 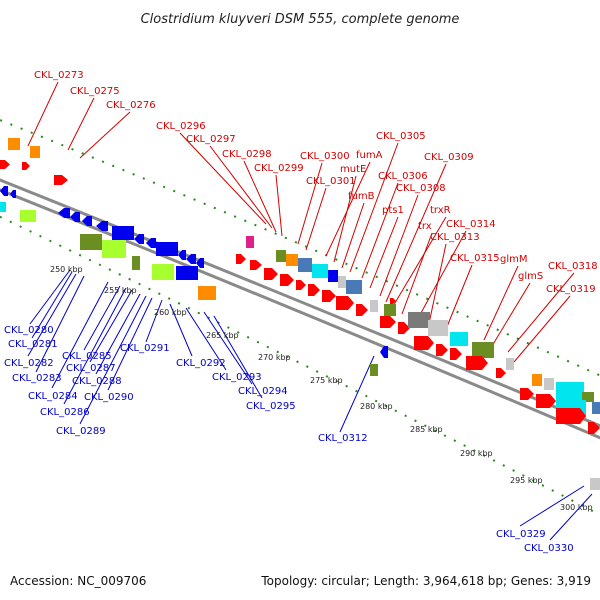 What do you see at coordinates (271, 406) in the screenshot?
I see `gene-label-reverse: CKL_0295` at bounding box center [271, 406].